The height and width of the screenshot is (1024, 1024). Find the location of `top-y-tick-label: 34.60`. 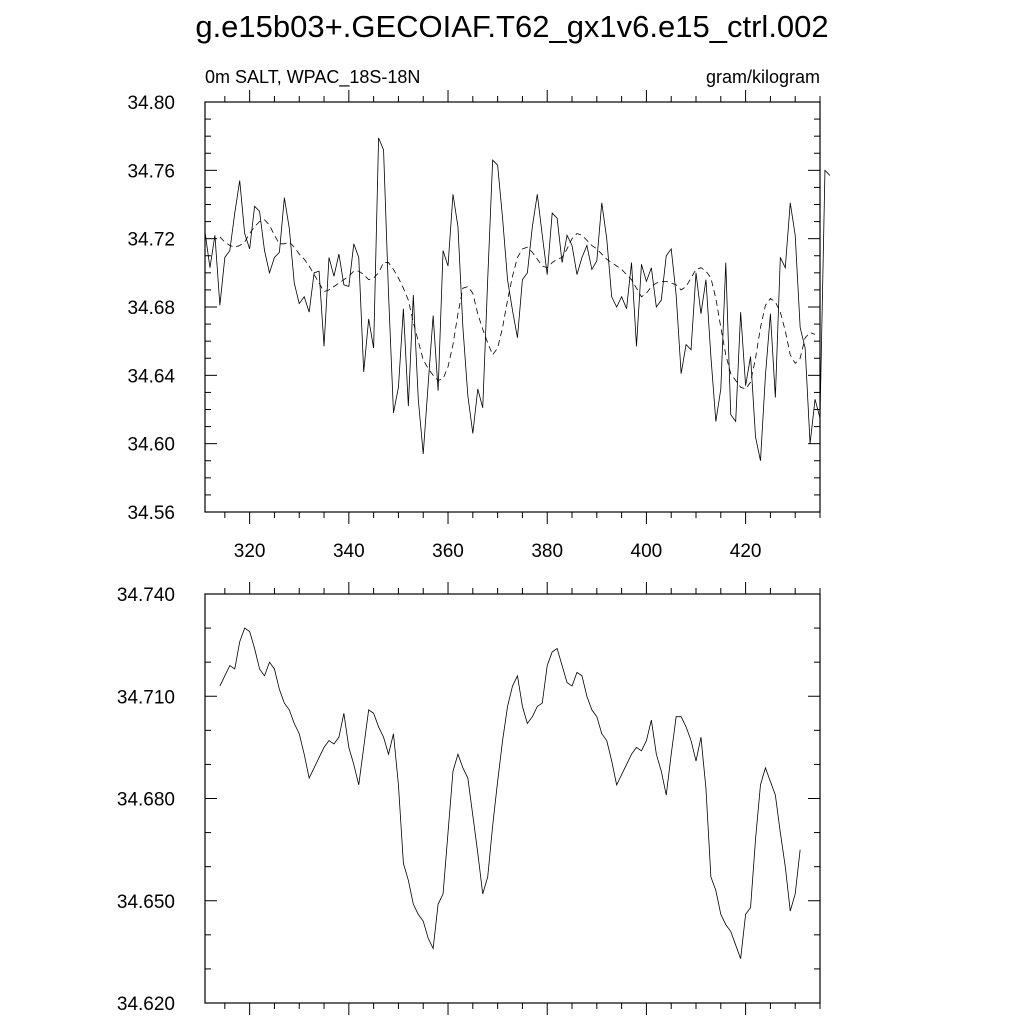

top-y-tick-label: 34.60 is located at coordinates (151, 445).